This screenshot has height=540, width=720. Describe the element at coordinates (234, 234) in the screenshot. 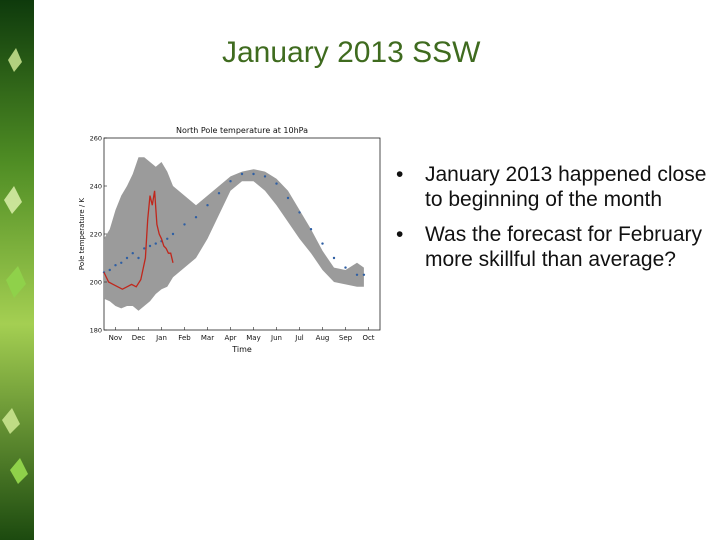

I see `ensemble-spread-band` at that location.